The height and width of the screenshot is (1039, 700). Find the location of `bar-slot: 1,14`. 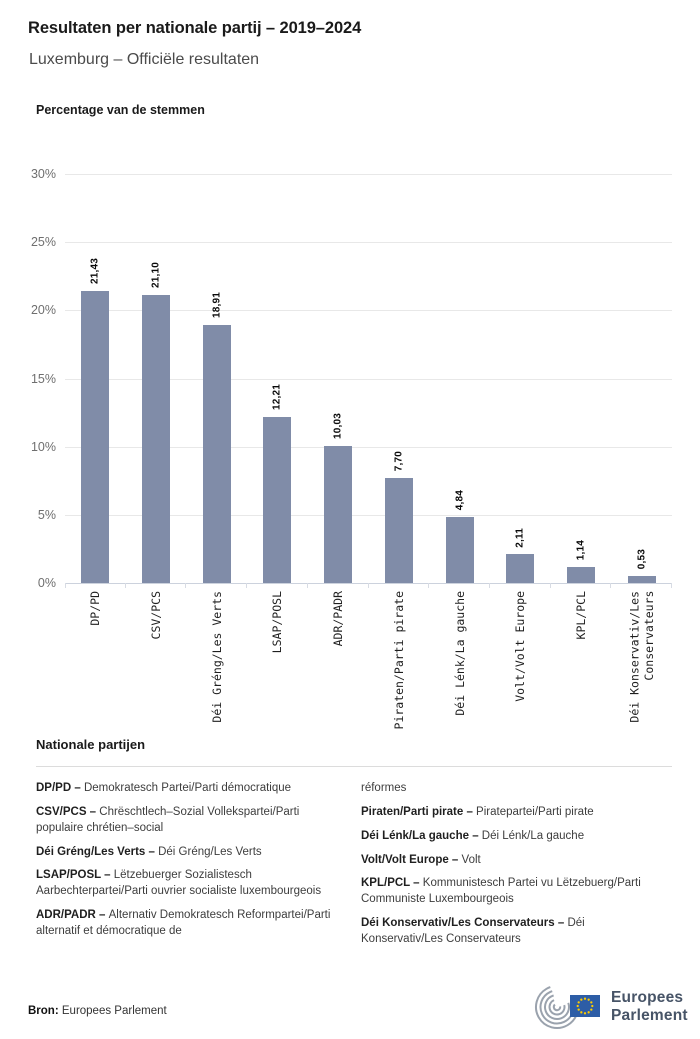

bar-slot: 1,14 is located at coordinates (581, 381).